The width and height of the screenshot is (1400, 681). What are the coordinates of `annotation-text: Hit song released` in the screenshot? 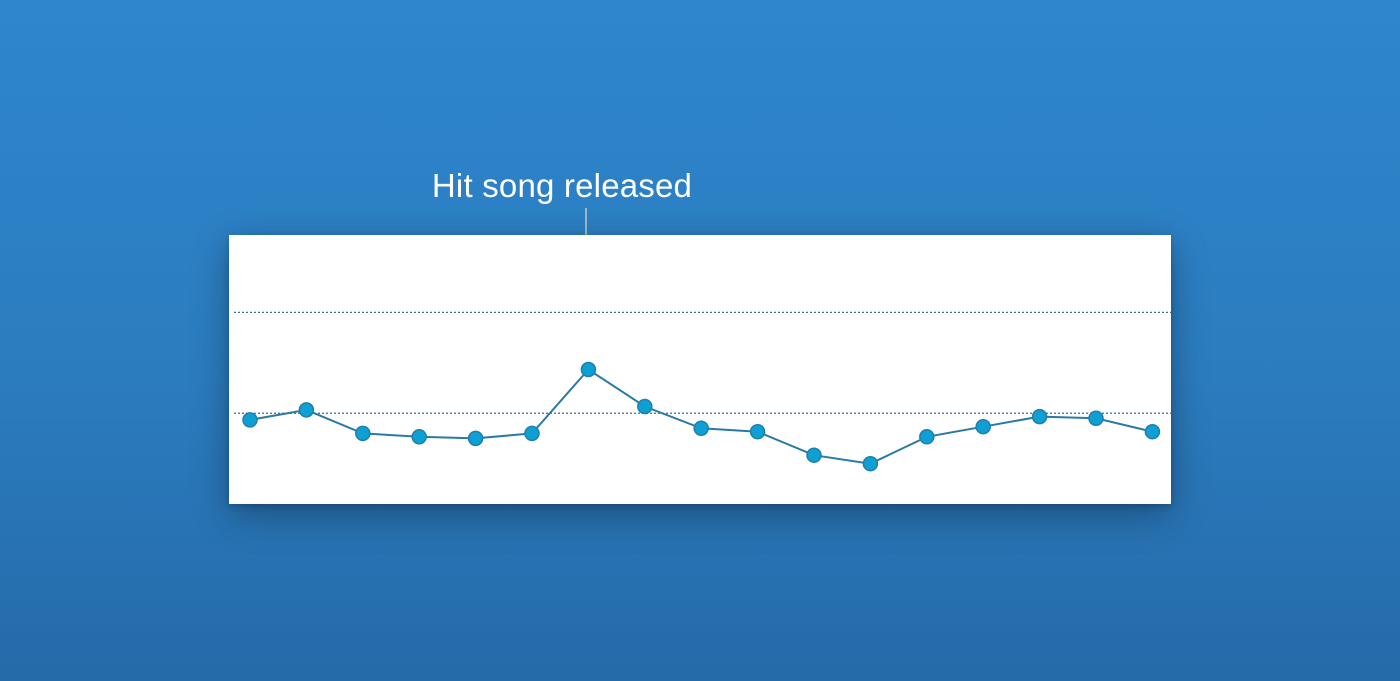 It's located at (562, 185).